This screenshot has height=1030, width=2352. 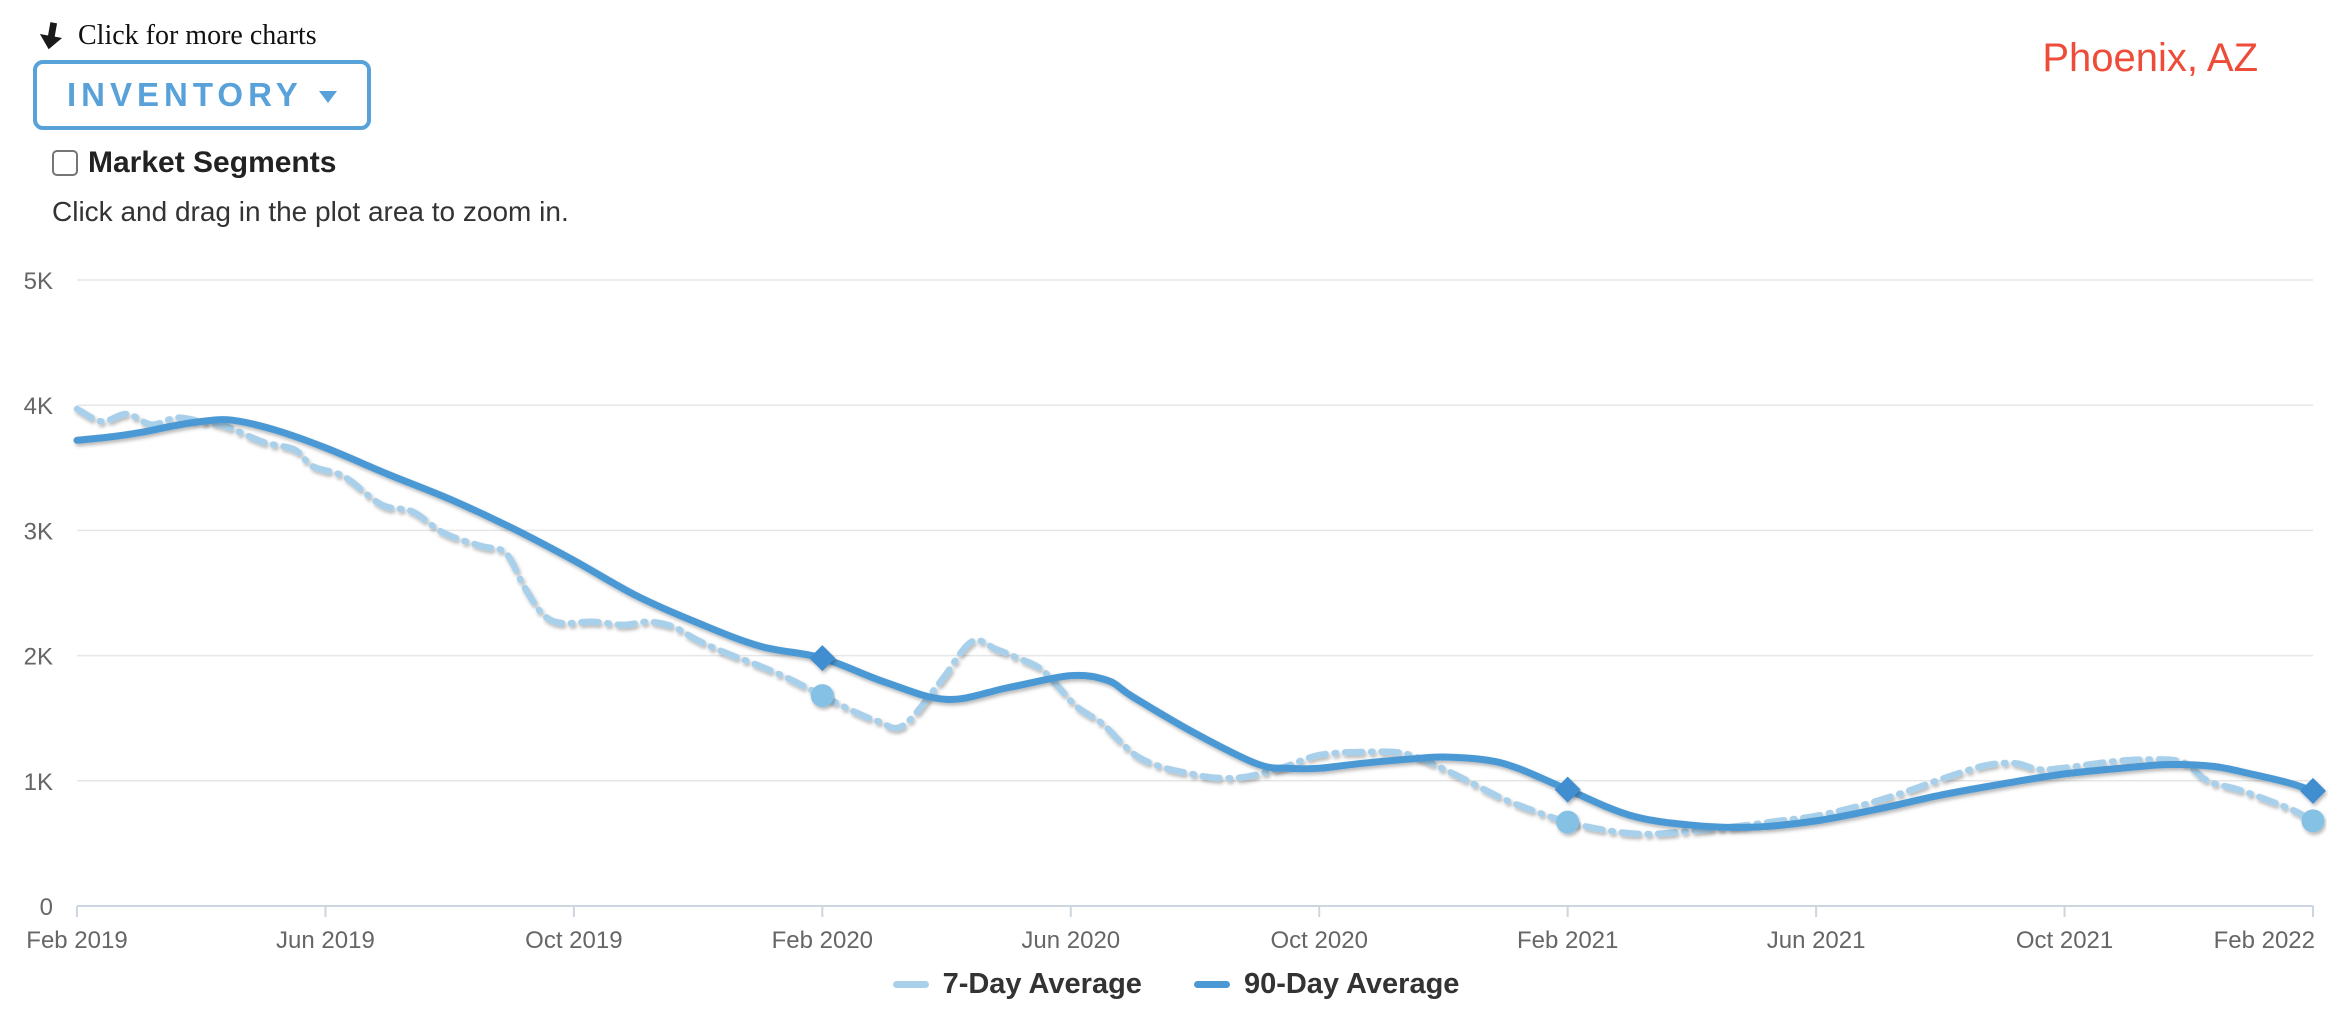 What do you see at coordinates (2064, 940) in the screenshot?
I see `x-axis-label: Oct 2021` at bounding box center [2064, 940].